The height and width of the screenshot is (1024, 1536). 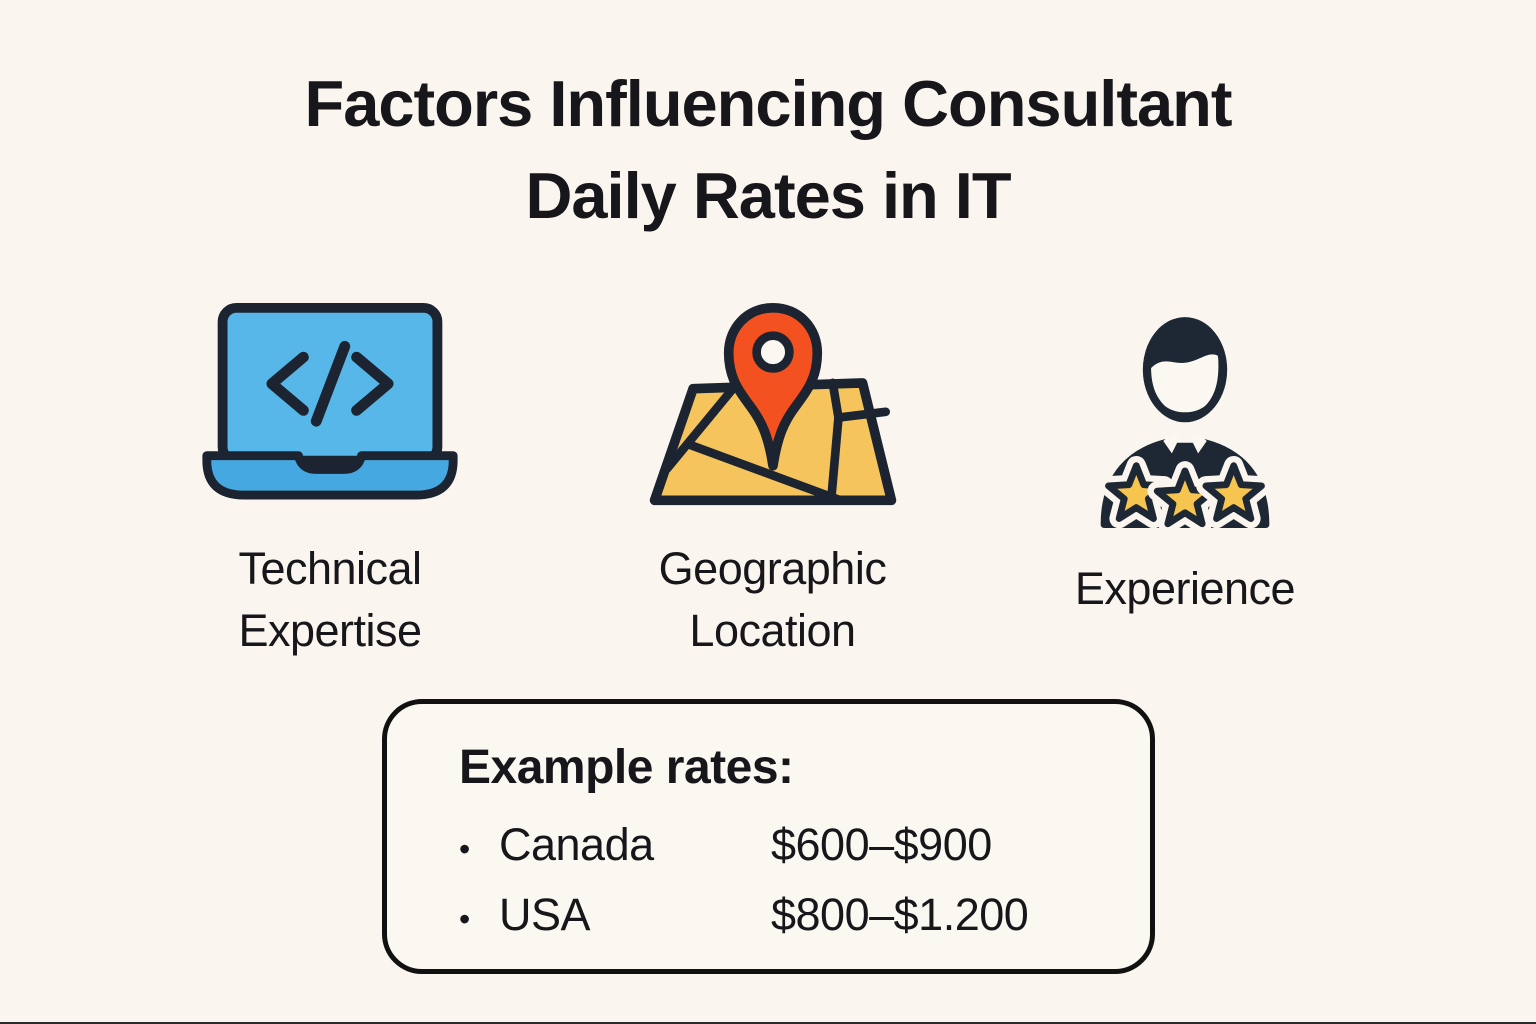 I want to click on rate-country: Canada, so click(x=576, y=844).